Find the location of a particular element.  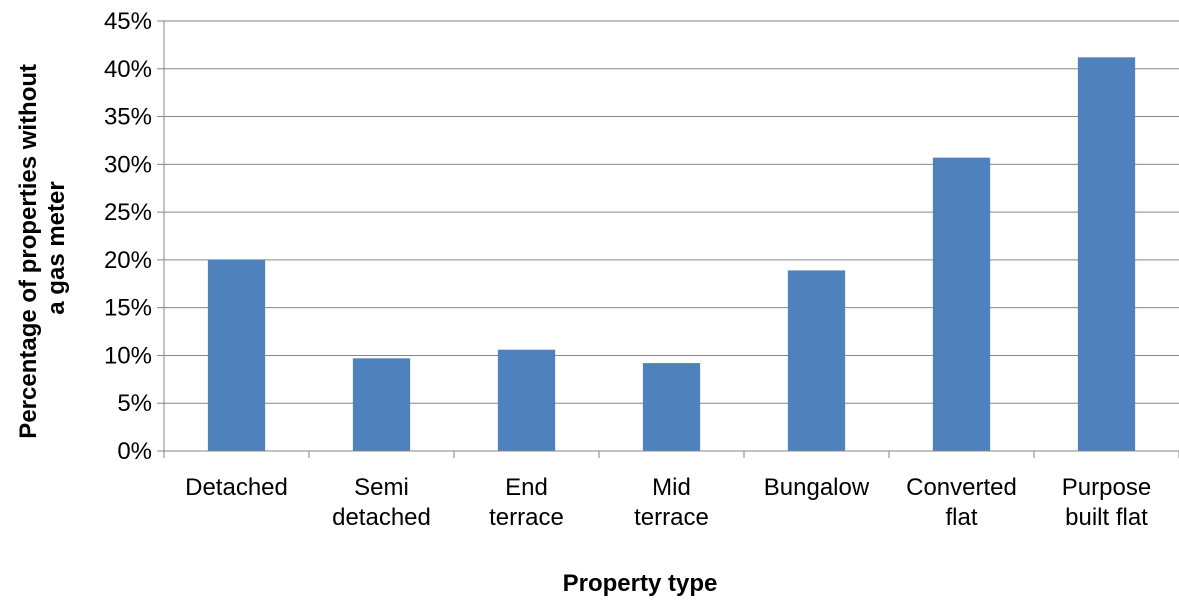

y-tick-label: 45% is located at coordinates (128, 21).